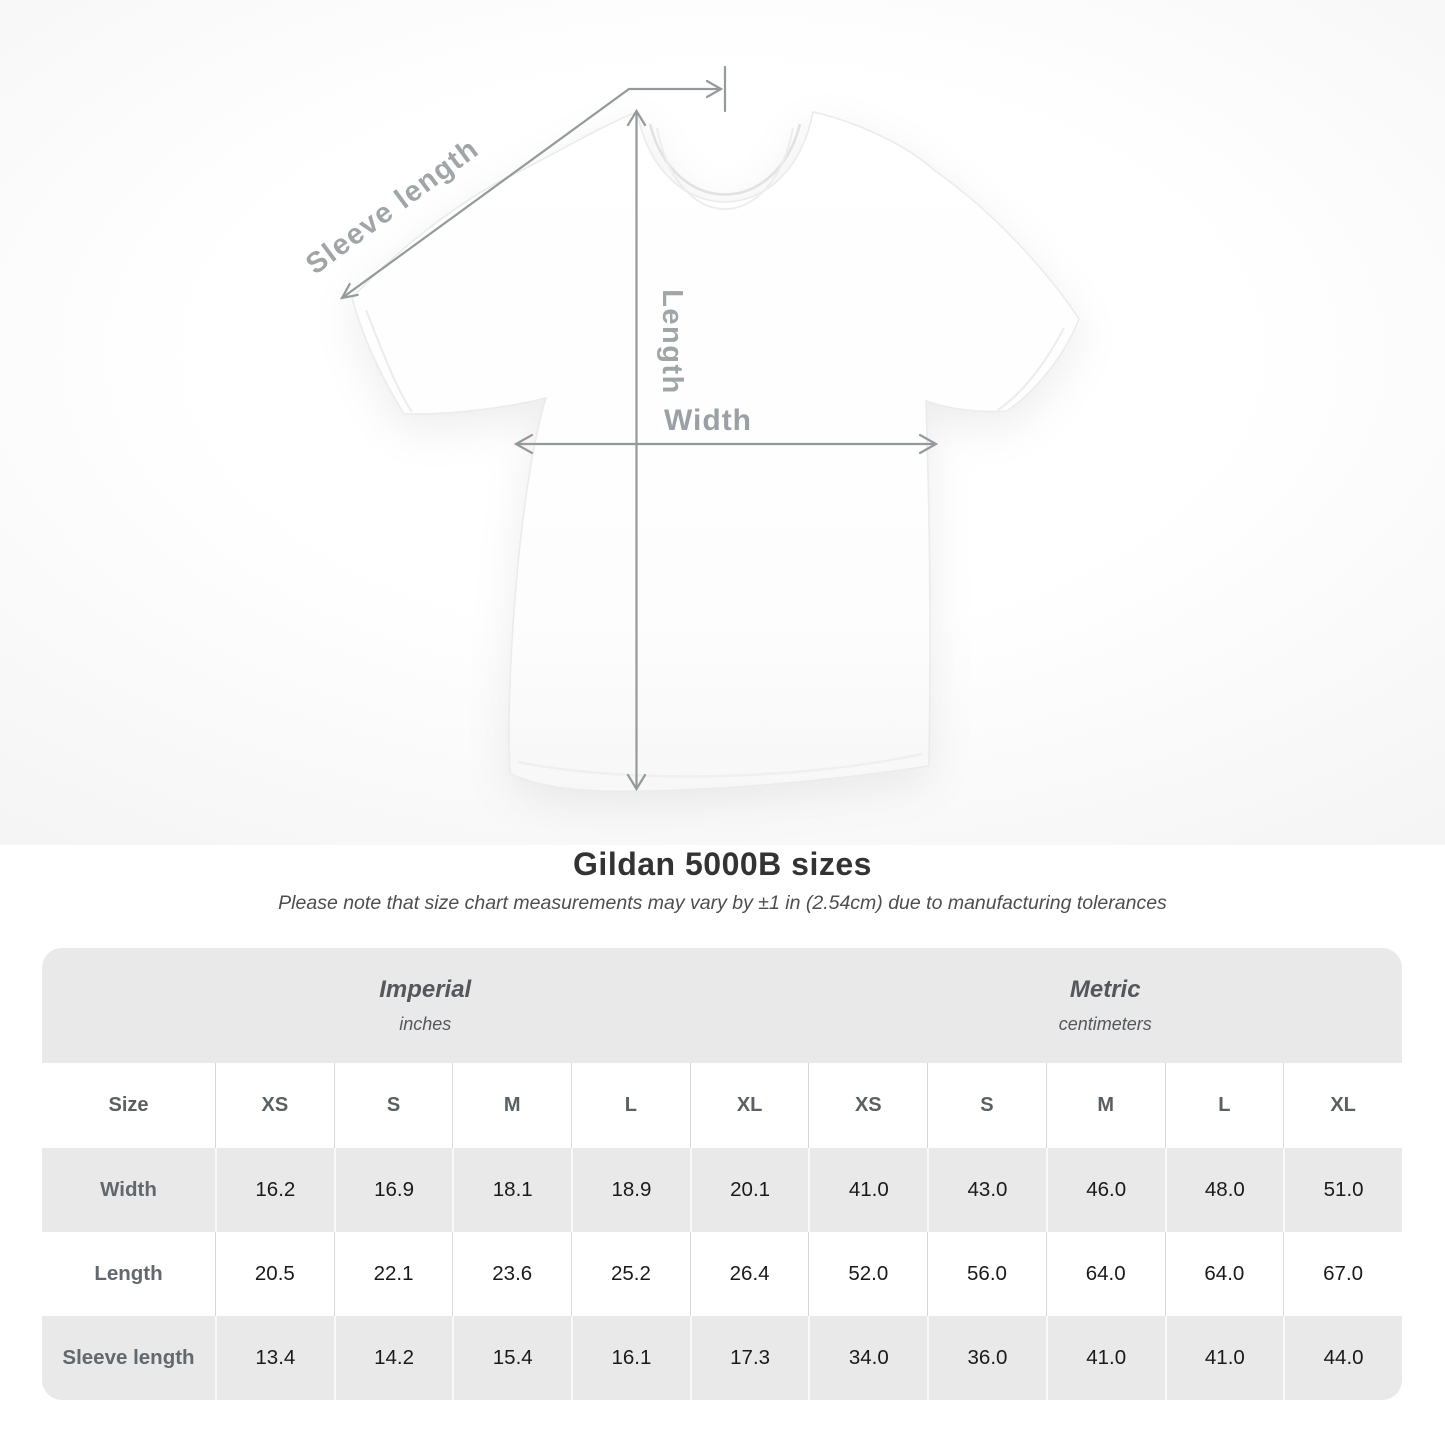 The image size is (1445, 1445). What do you see at coordinates (986, 1358) in the screenshot?
I see `cell: 36.0` at bounding box center [986, 1358].